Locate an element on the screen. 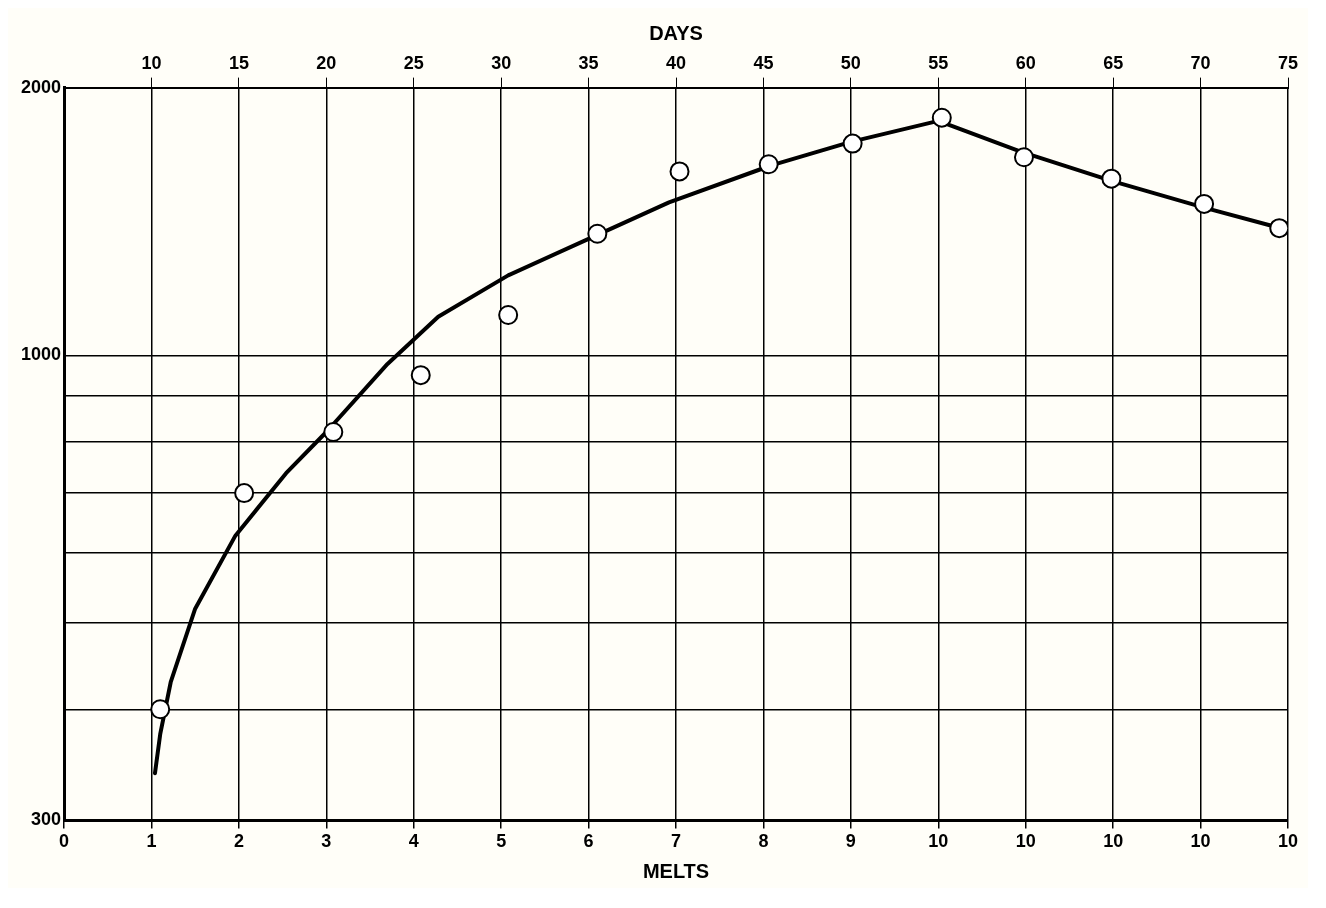 The image size is (1326, 908). x-axis-title: MELTS is located at coordinates (676, 870).